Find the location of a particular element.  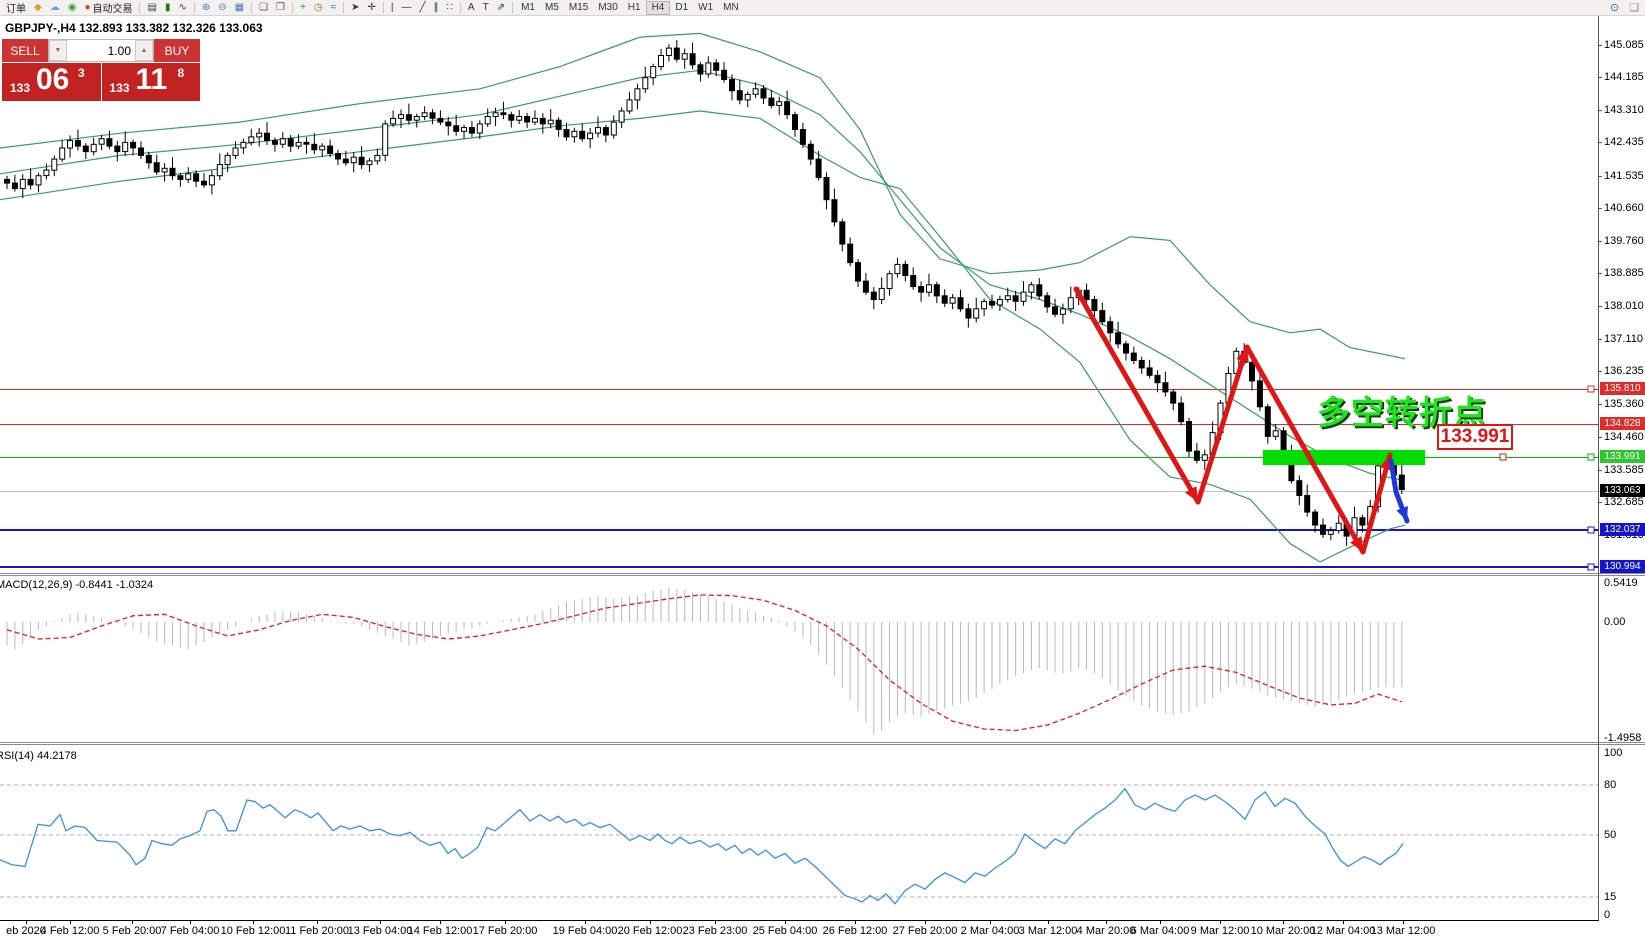

fibonacci-icon: ∷ is located at coordinates (450, 7).